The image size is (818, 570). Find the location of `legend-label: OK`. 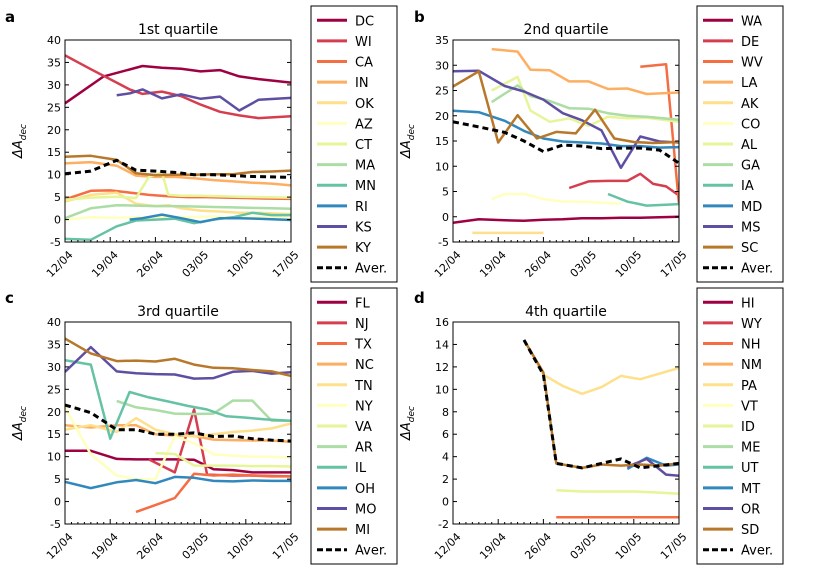

legend-label: OK is located at coordinates (364, 104).